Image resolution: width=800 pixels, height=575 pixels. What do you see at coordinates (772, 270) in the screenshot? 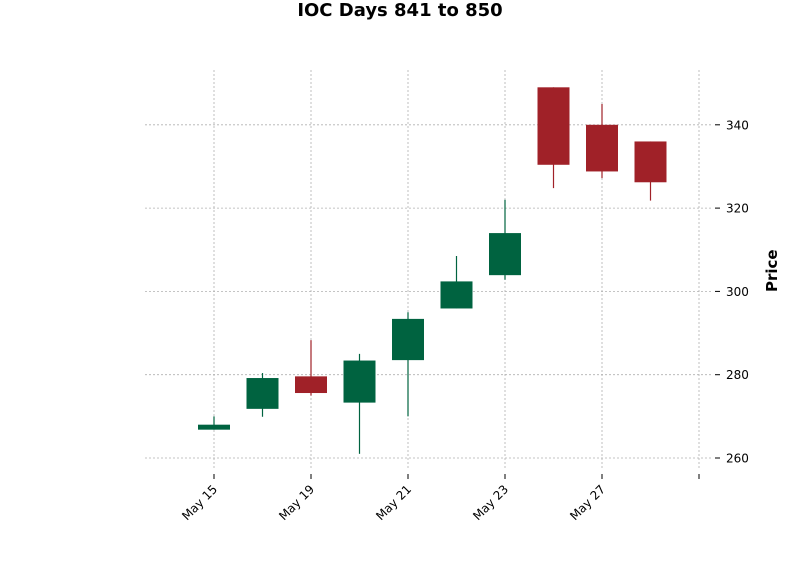
I see `y-axis-label: Price` at bounding box center [772, 270].